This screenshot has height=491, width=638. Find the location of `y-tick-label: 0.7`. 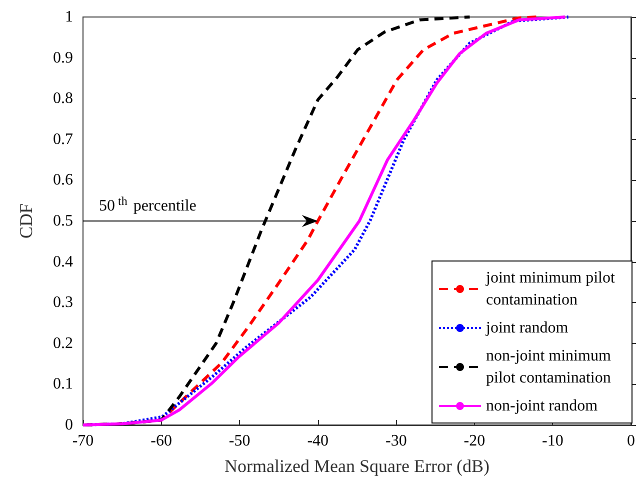

y-tick-label: 0.7 is located at coordinates (63, 139).